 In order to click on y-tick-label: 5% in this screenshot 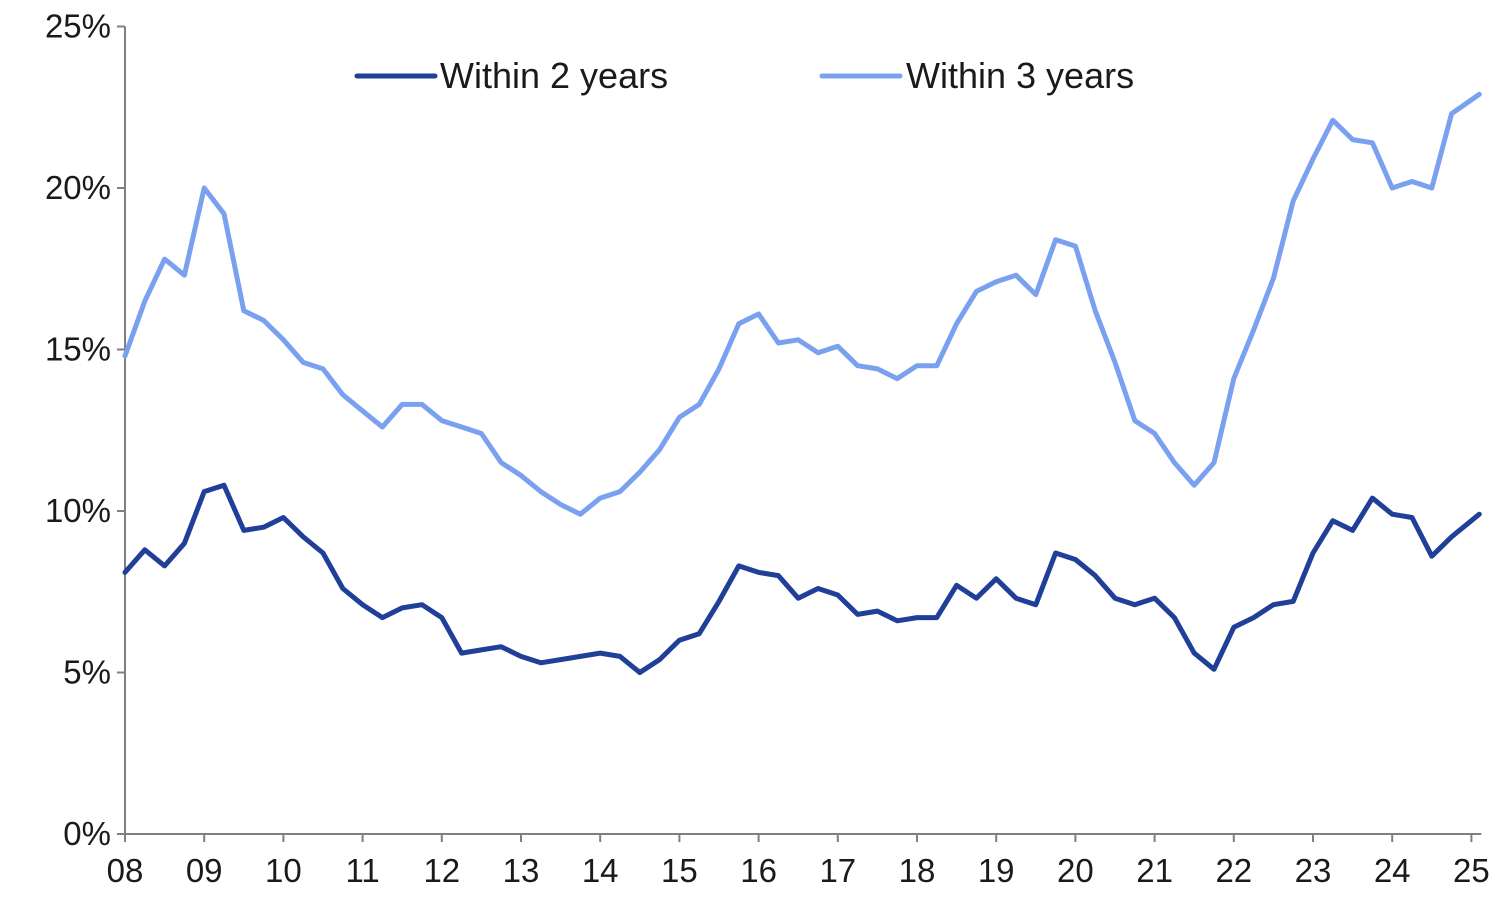, I will do `click(87, 672)`.